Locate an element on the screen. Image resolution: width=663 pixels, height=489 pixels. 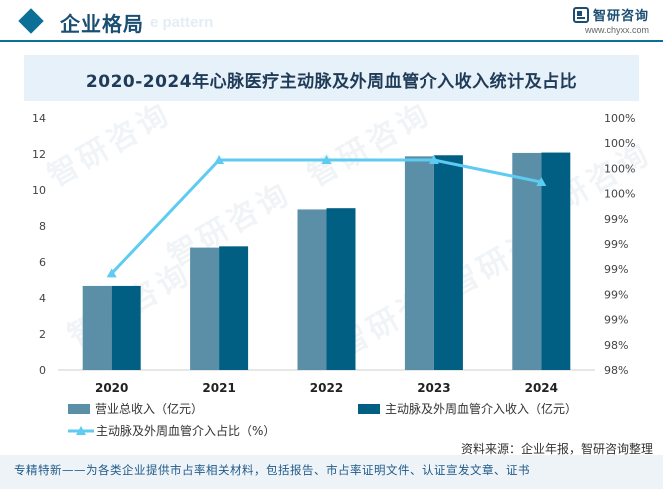
footer-bar is located at coordinates (331, 472).